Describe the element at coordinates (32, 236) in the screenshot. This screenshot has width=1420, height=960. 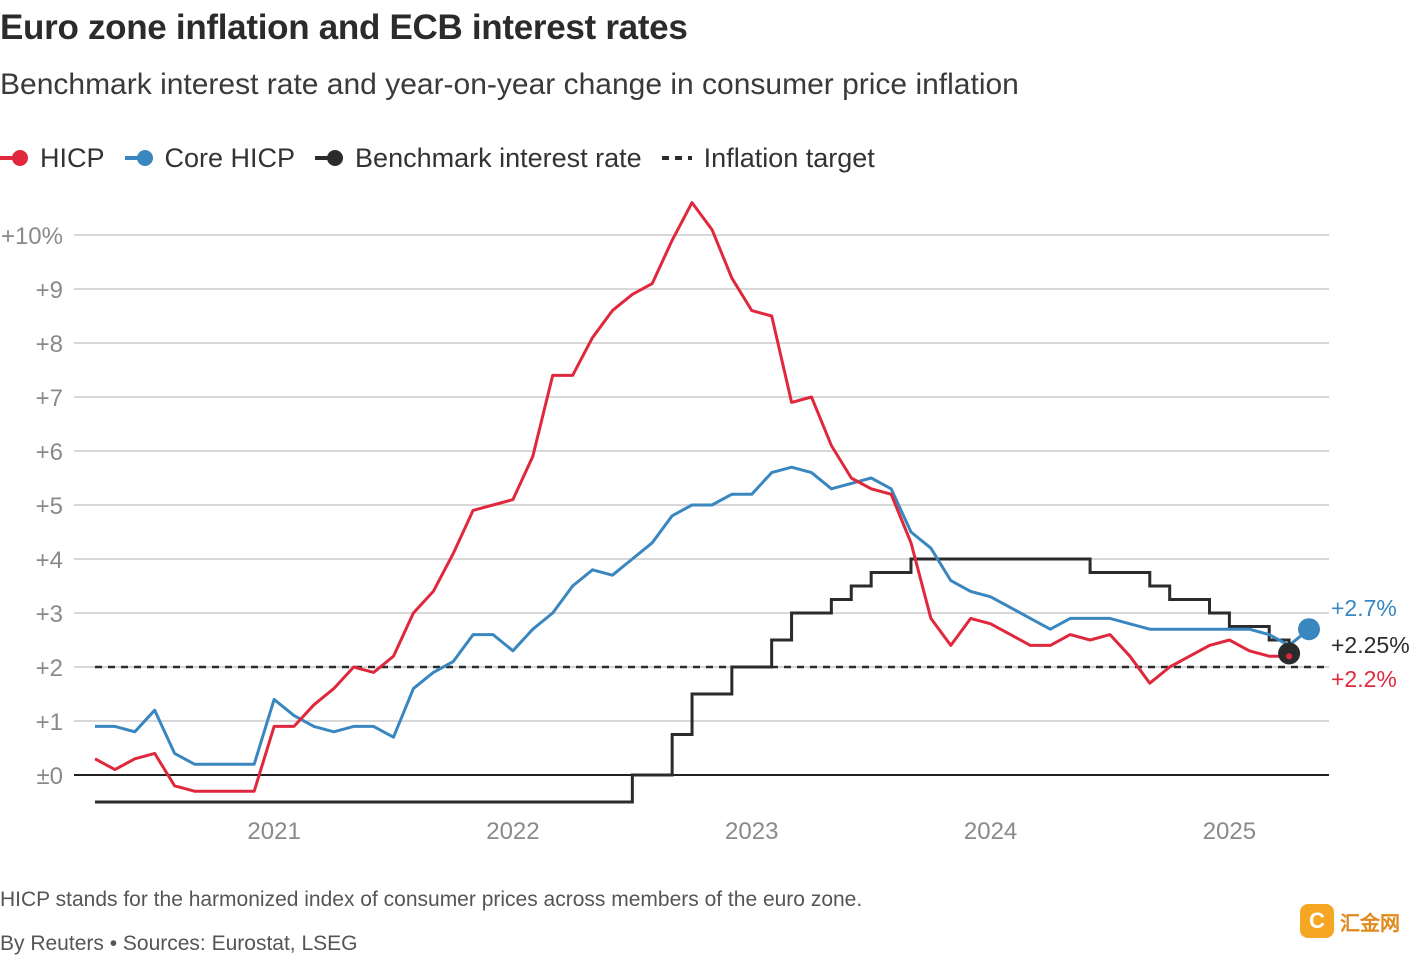
I see `y-tick-label: +10%` at that location.